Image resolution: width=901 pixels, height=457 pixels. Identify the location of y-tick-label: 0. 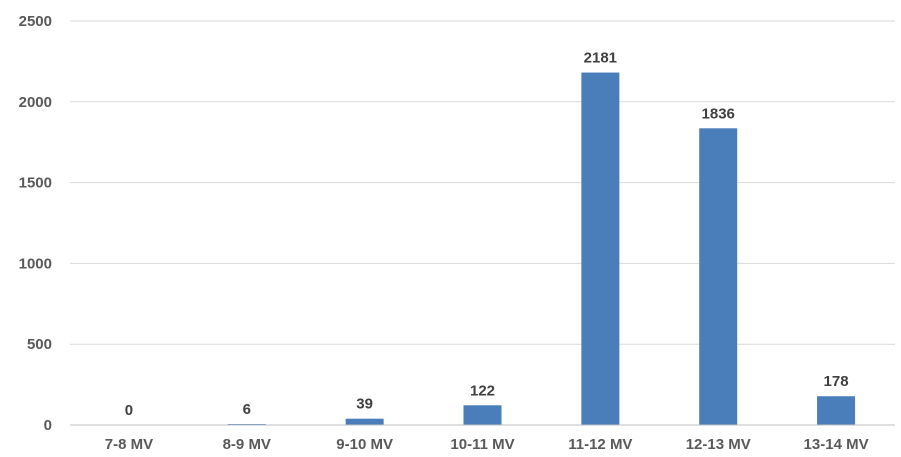
(48, 425).